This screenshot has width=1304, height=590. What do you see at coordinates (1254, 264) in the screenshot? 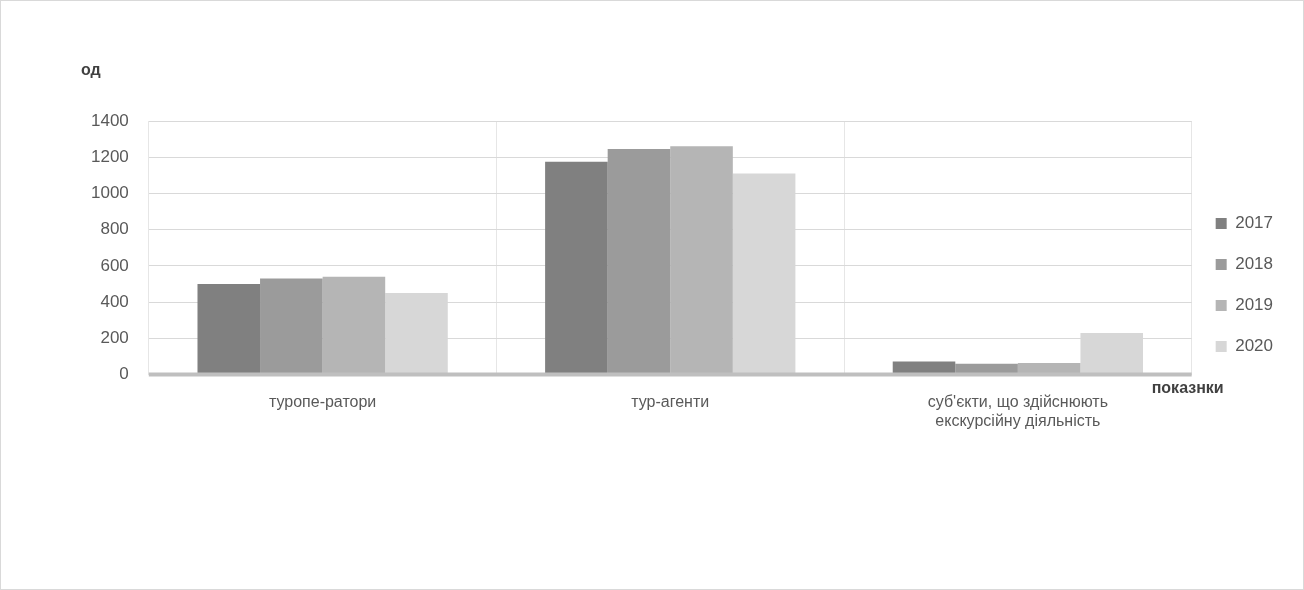
I see `legend-label: 2018` at bounding box center [1254, 264].